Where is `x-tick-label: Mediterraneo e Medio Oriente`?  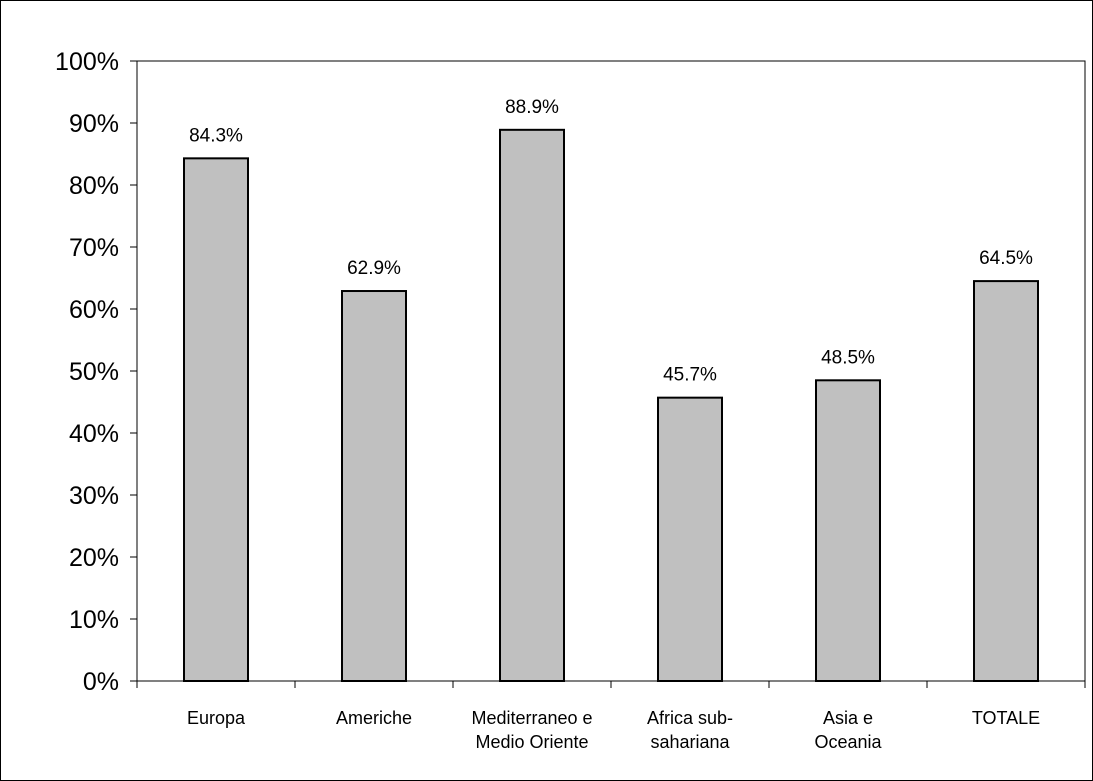
x-tick-label: Mediterraneo e Medio Oriente is located at coordinates (531, 730).